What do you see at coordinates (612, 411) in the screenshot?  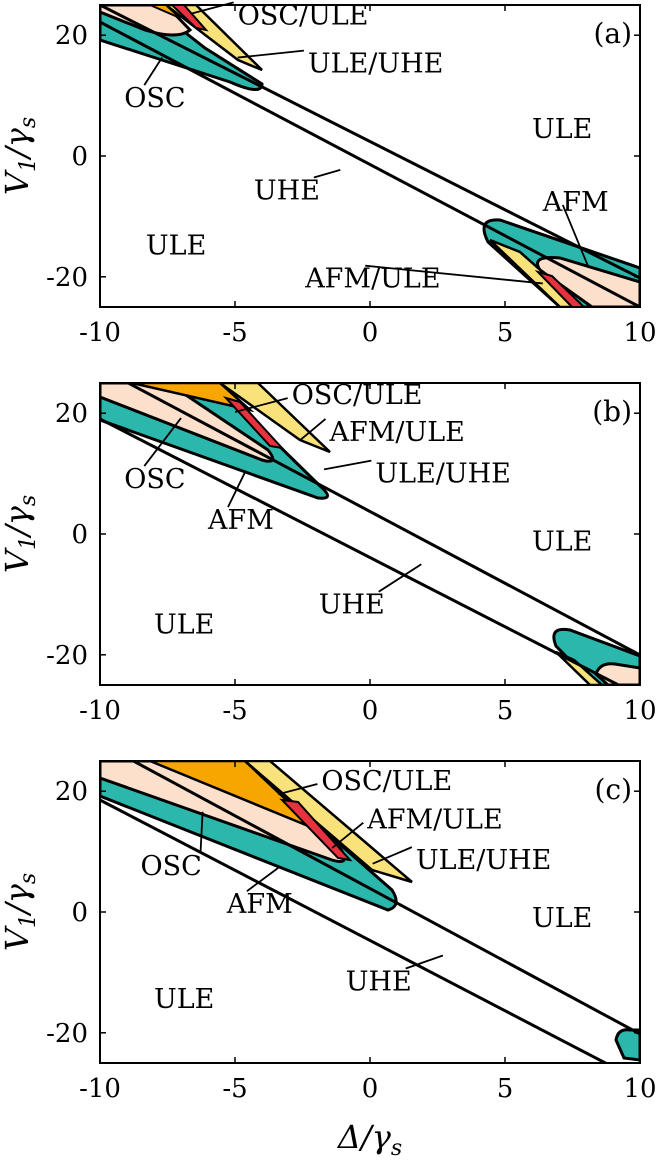 I see `panel-label: (b)` at bounding box center [612, 411].